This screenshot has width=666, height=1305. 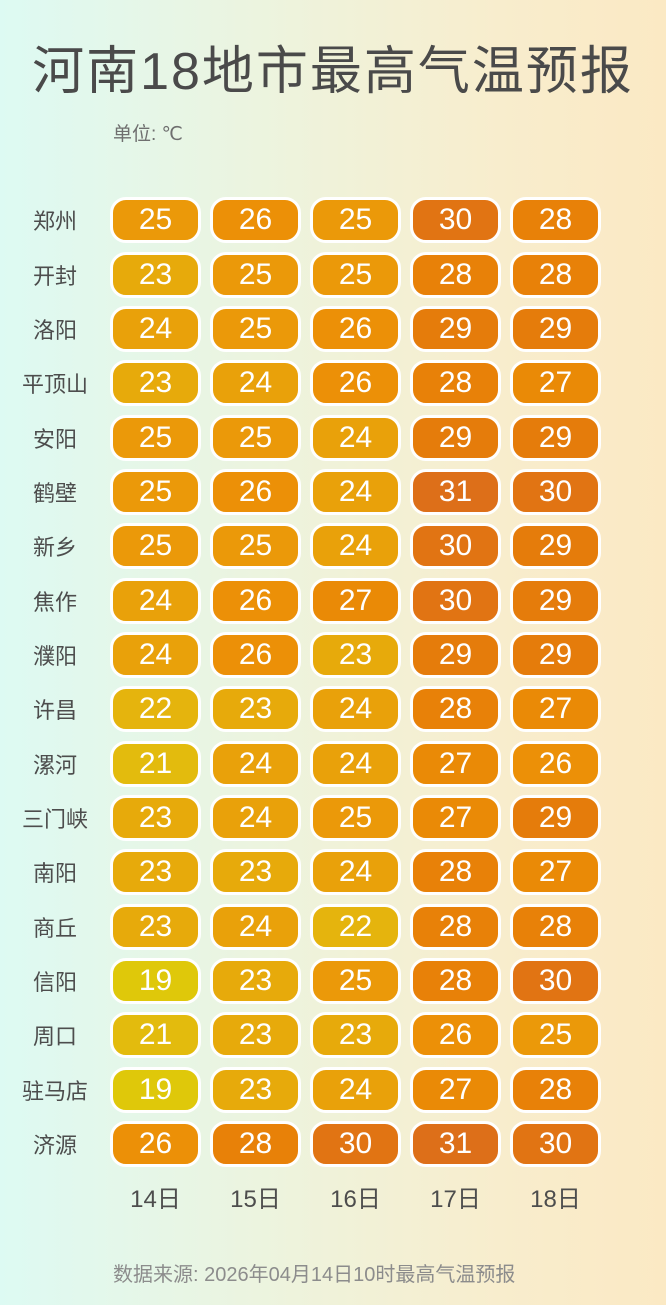 I want to click on table-row: 许昌 22 23 24 28 27, so click(x=333, y=709).